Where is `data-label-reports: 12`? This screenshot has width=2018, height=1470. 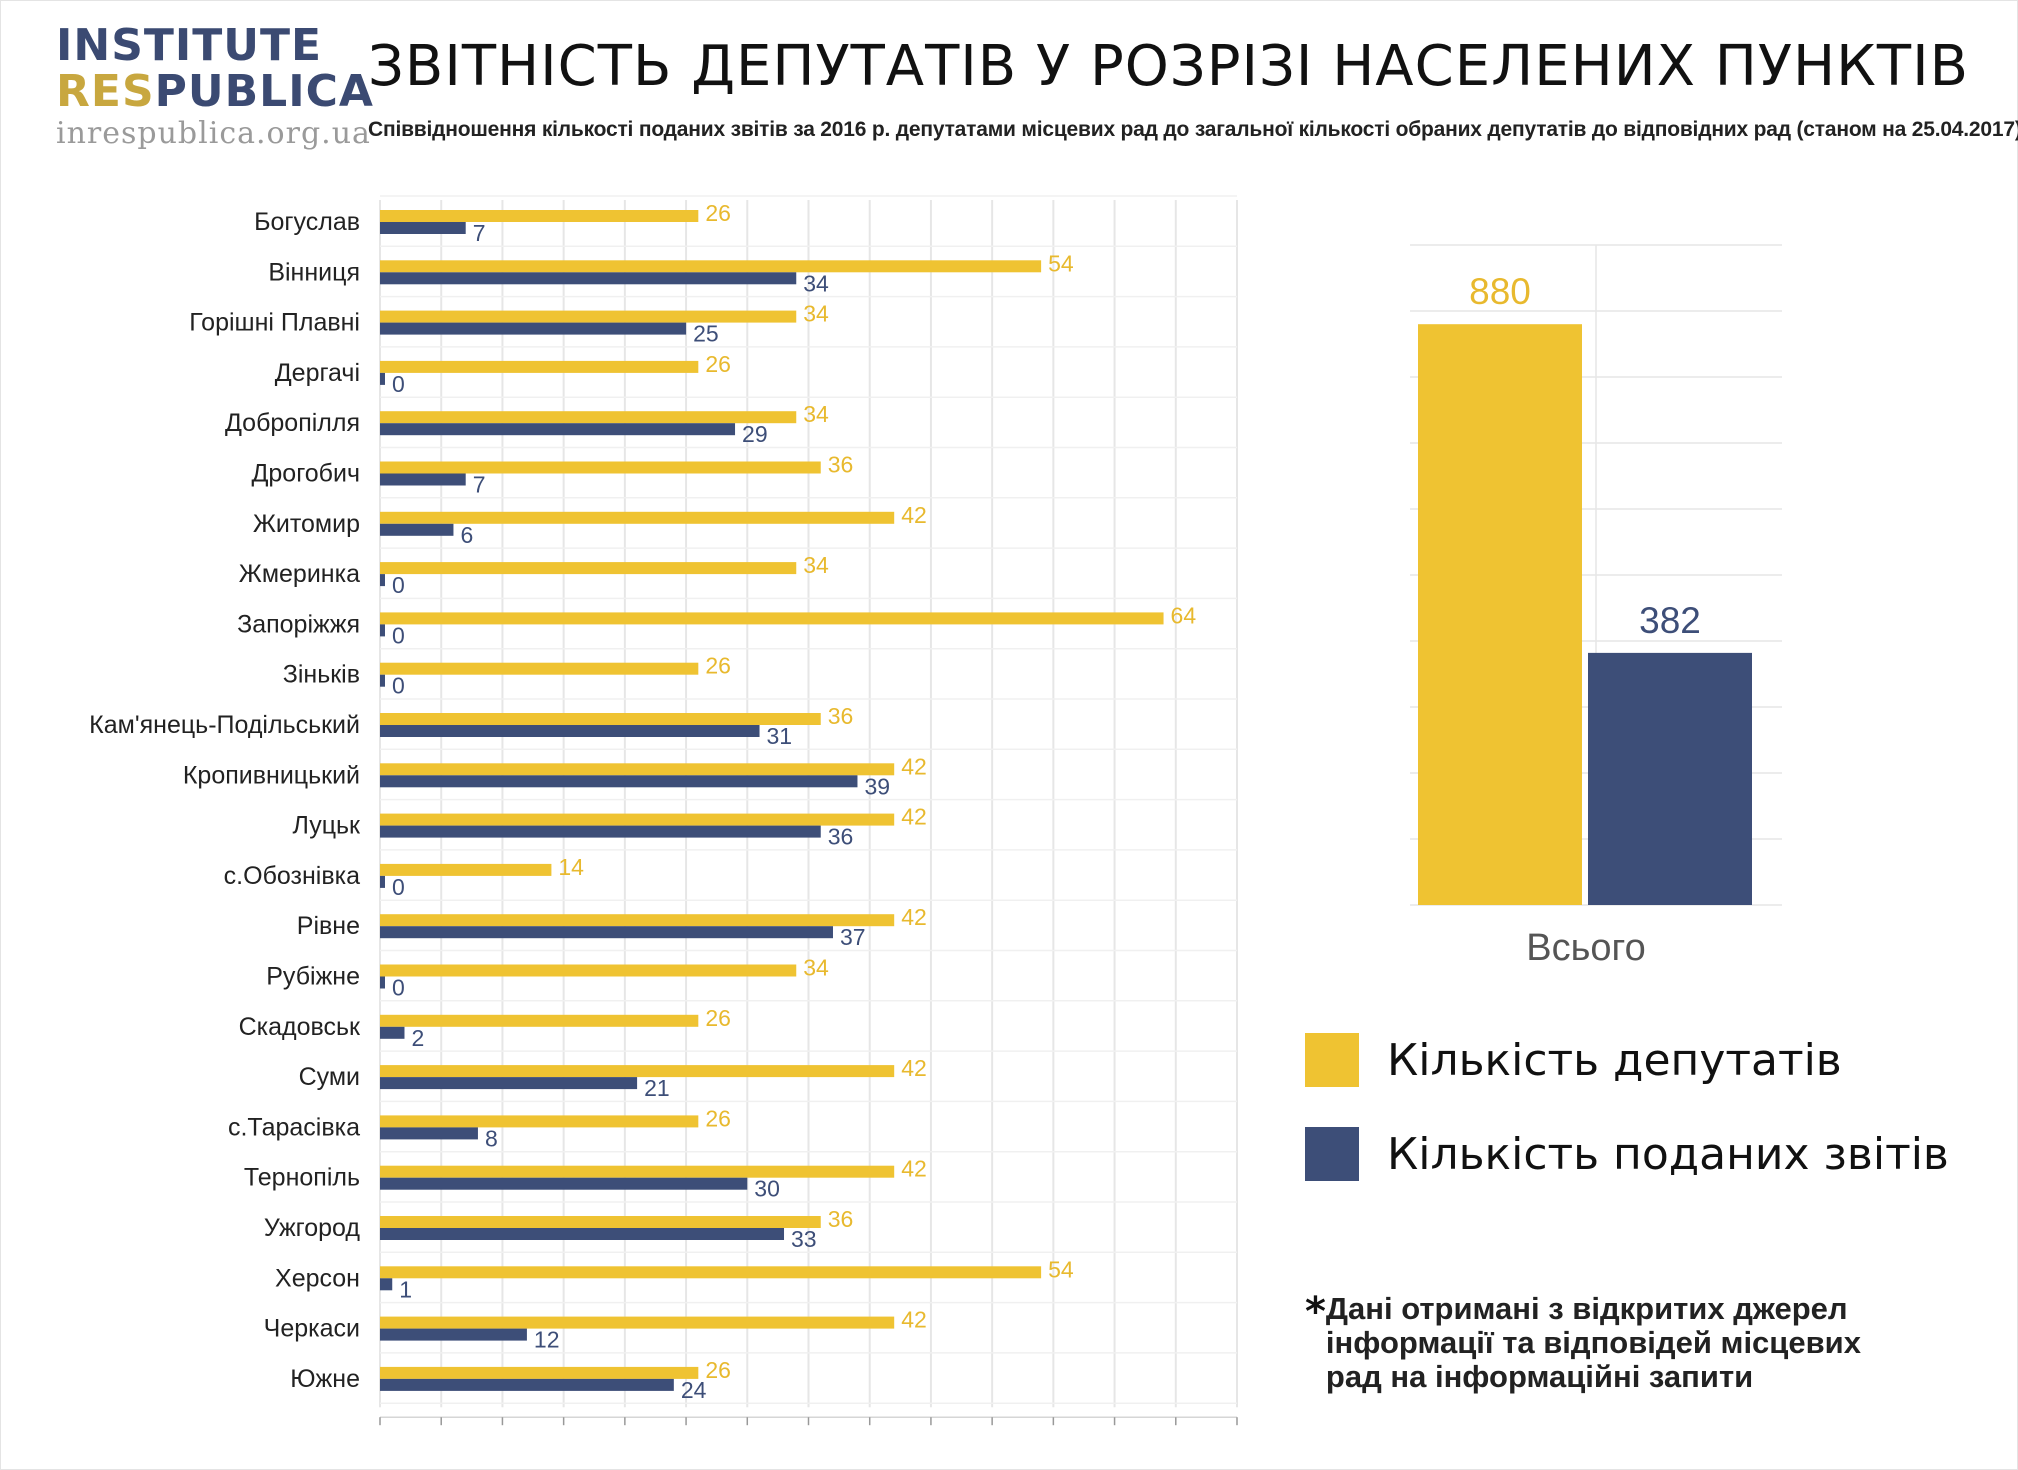 data-label-reports: 12 is located at coordinates (547, 1340).